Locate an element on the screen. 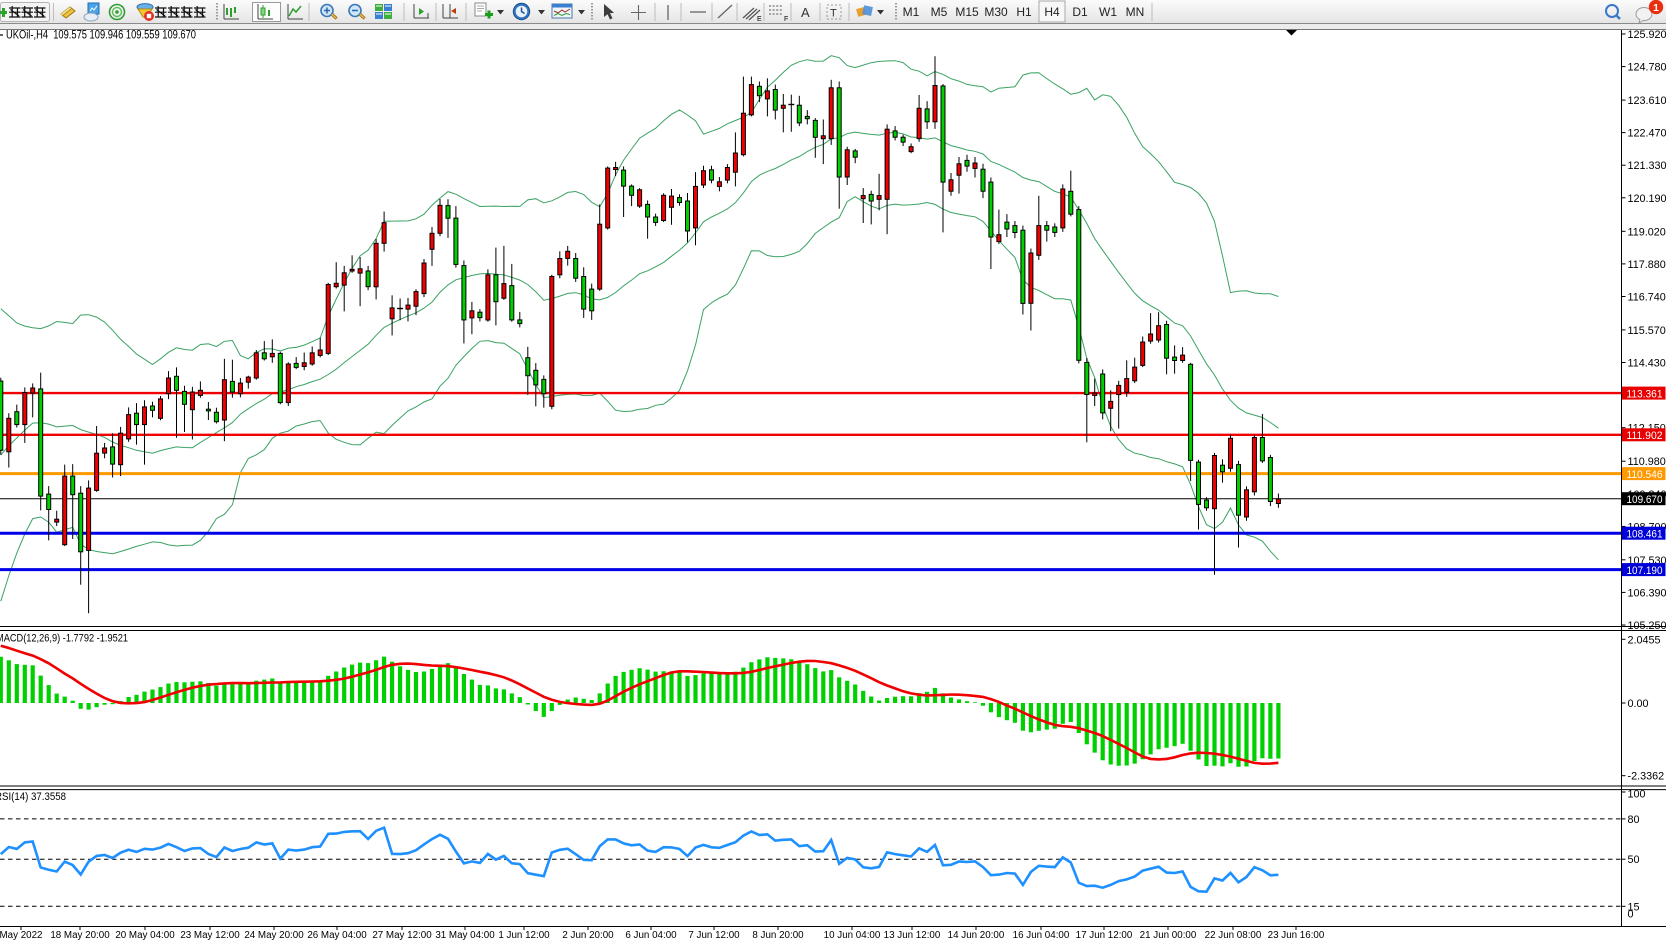 The width and height of the screenshot is (1666, 941). svg-text: 107.190 is located at coordinates (1645, 571).